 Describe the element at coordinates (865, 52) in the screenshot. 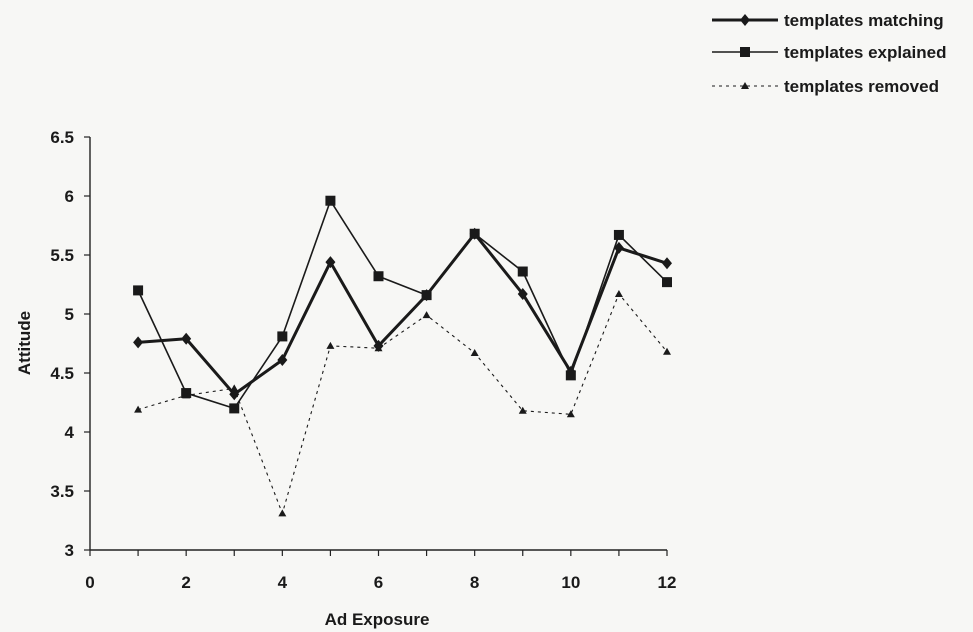

I see `legend-label-templates-explained: templates explained` at that location.